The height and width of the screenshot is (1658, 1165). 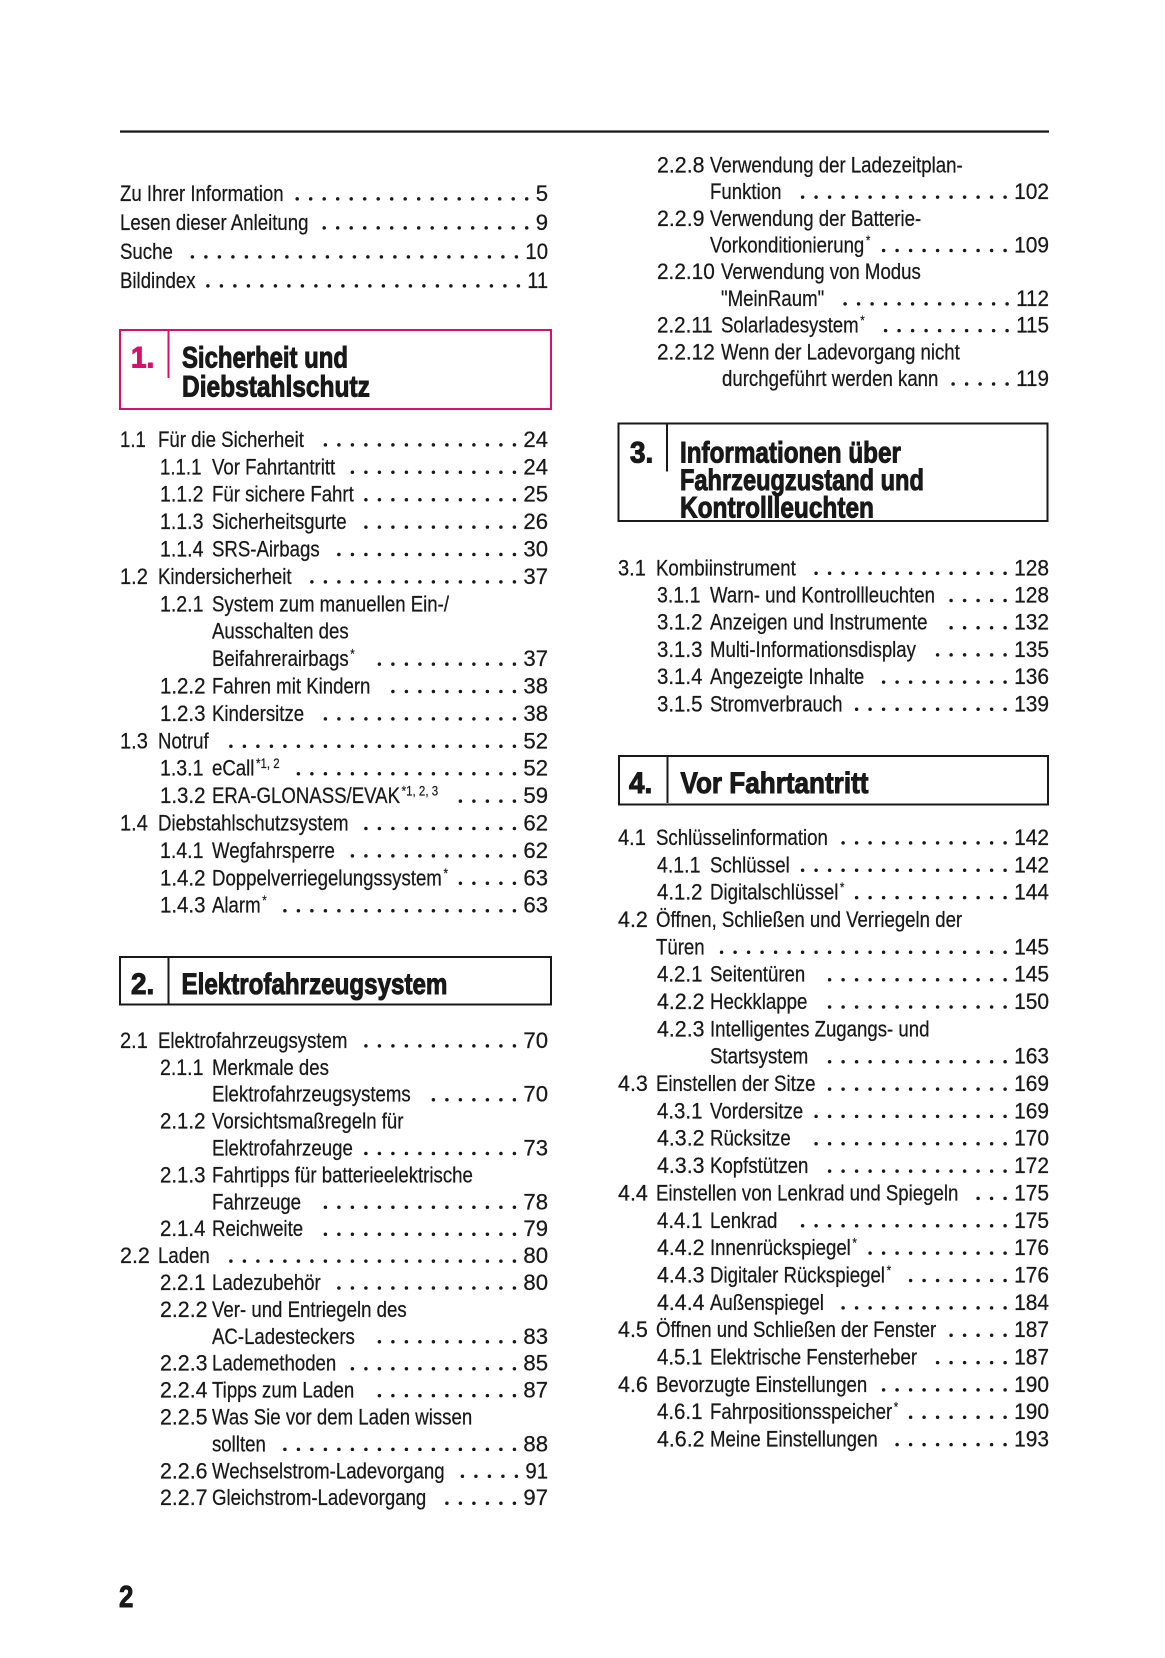 What do you see at coordinates (535, 1336) in the screenshot?
I see `svg-text: 83` at bounding box center [535, 1336].